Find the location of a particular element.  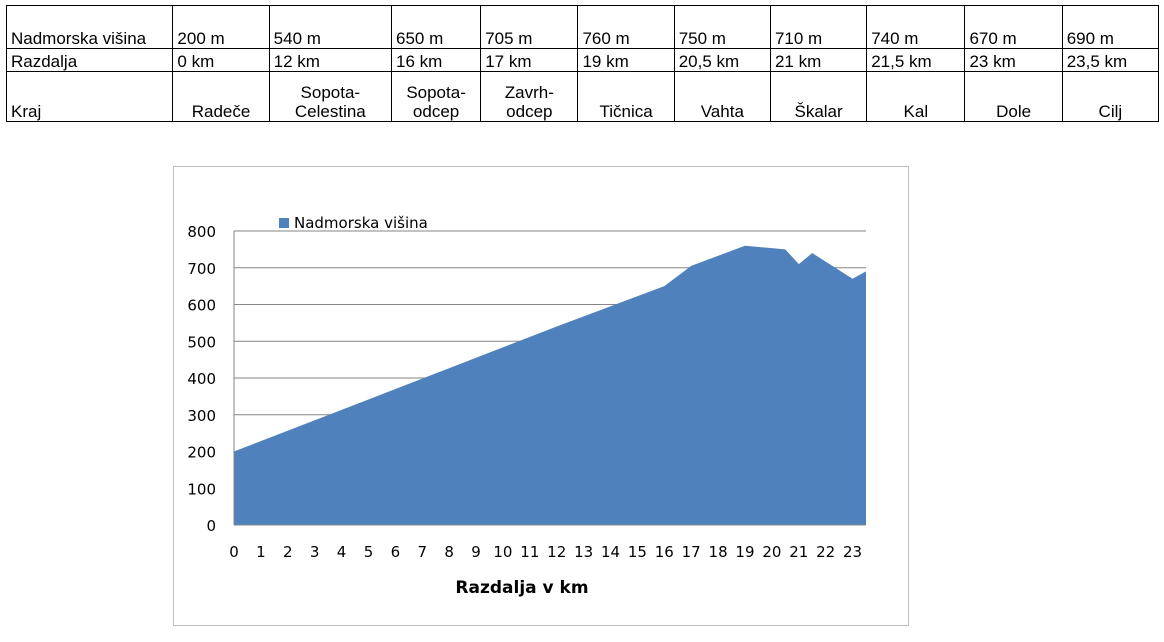

x-tick-label: 10 is located at coordinates (502, 552).